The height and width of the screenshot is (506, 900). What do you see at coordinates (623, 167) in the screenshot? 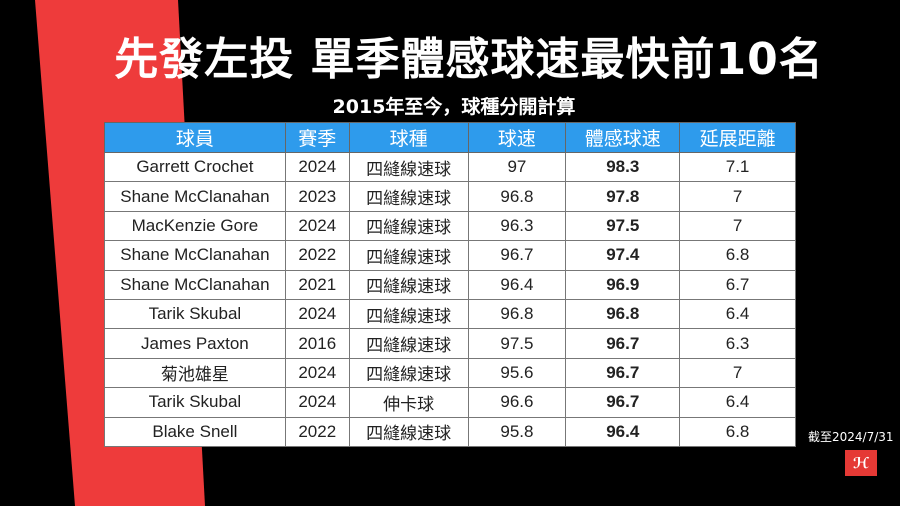
I see `table-cell: 98.3` at bounding box center [623, 167].